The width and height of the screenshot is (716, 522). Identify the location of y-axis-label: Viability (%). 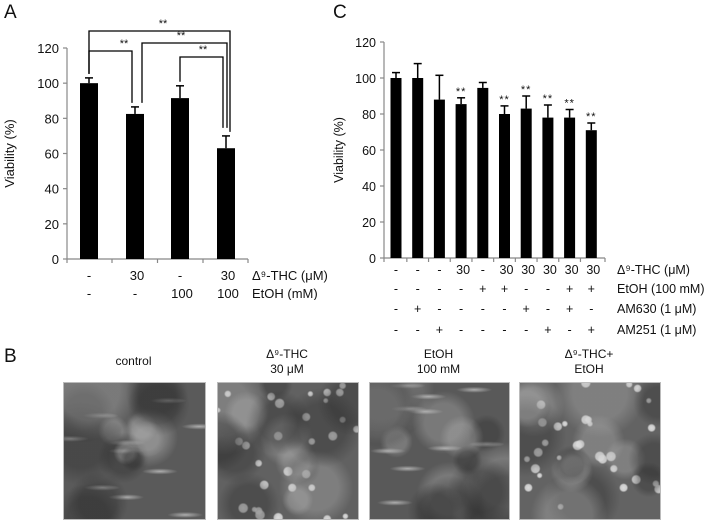
(9, 153).